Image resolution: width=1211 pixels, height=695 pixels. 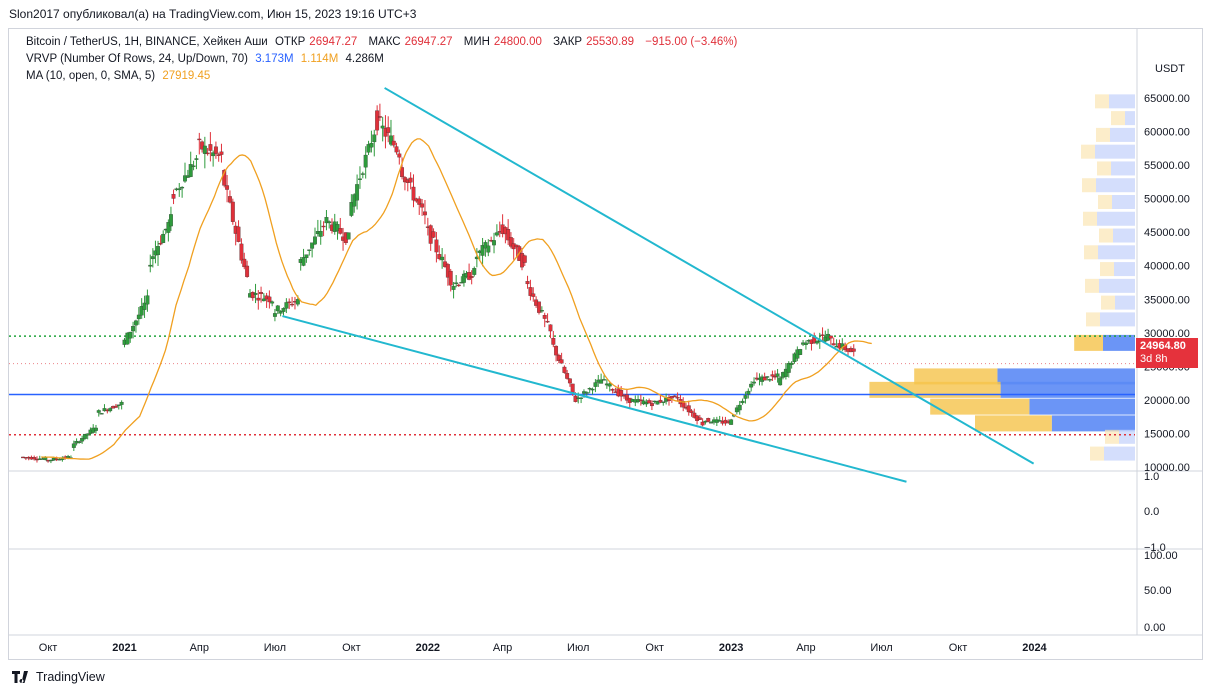 What do you see at coordinates (58, 677) in the screenshot?
I see `footer-brand: TradingView` at bounding box center [58, 677].